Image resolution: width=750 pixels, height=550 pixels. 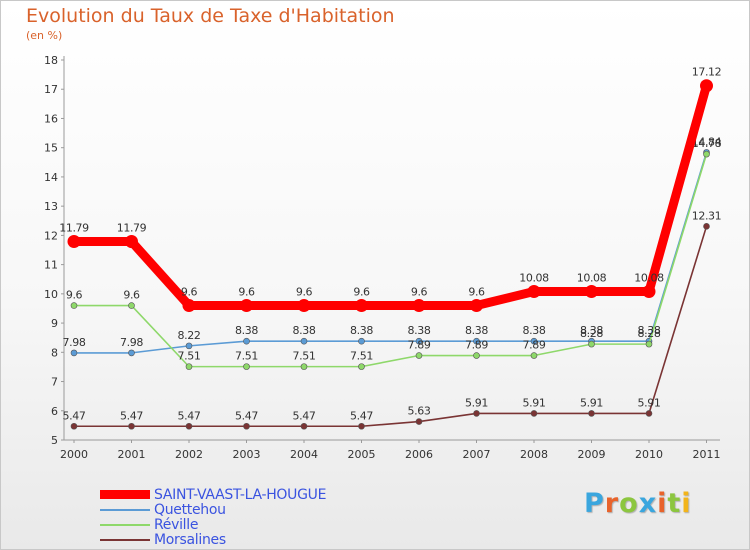 What do you see at coordinates (686, 503) in the screenshot?
I see `logo-letter: i` at bounding box center [686, 503].